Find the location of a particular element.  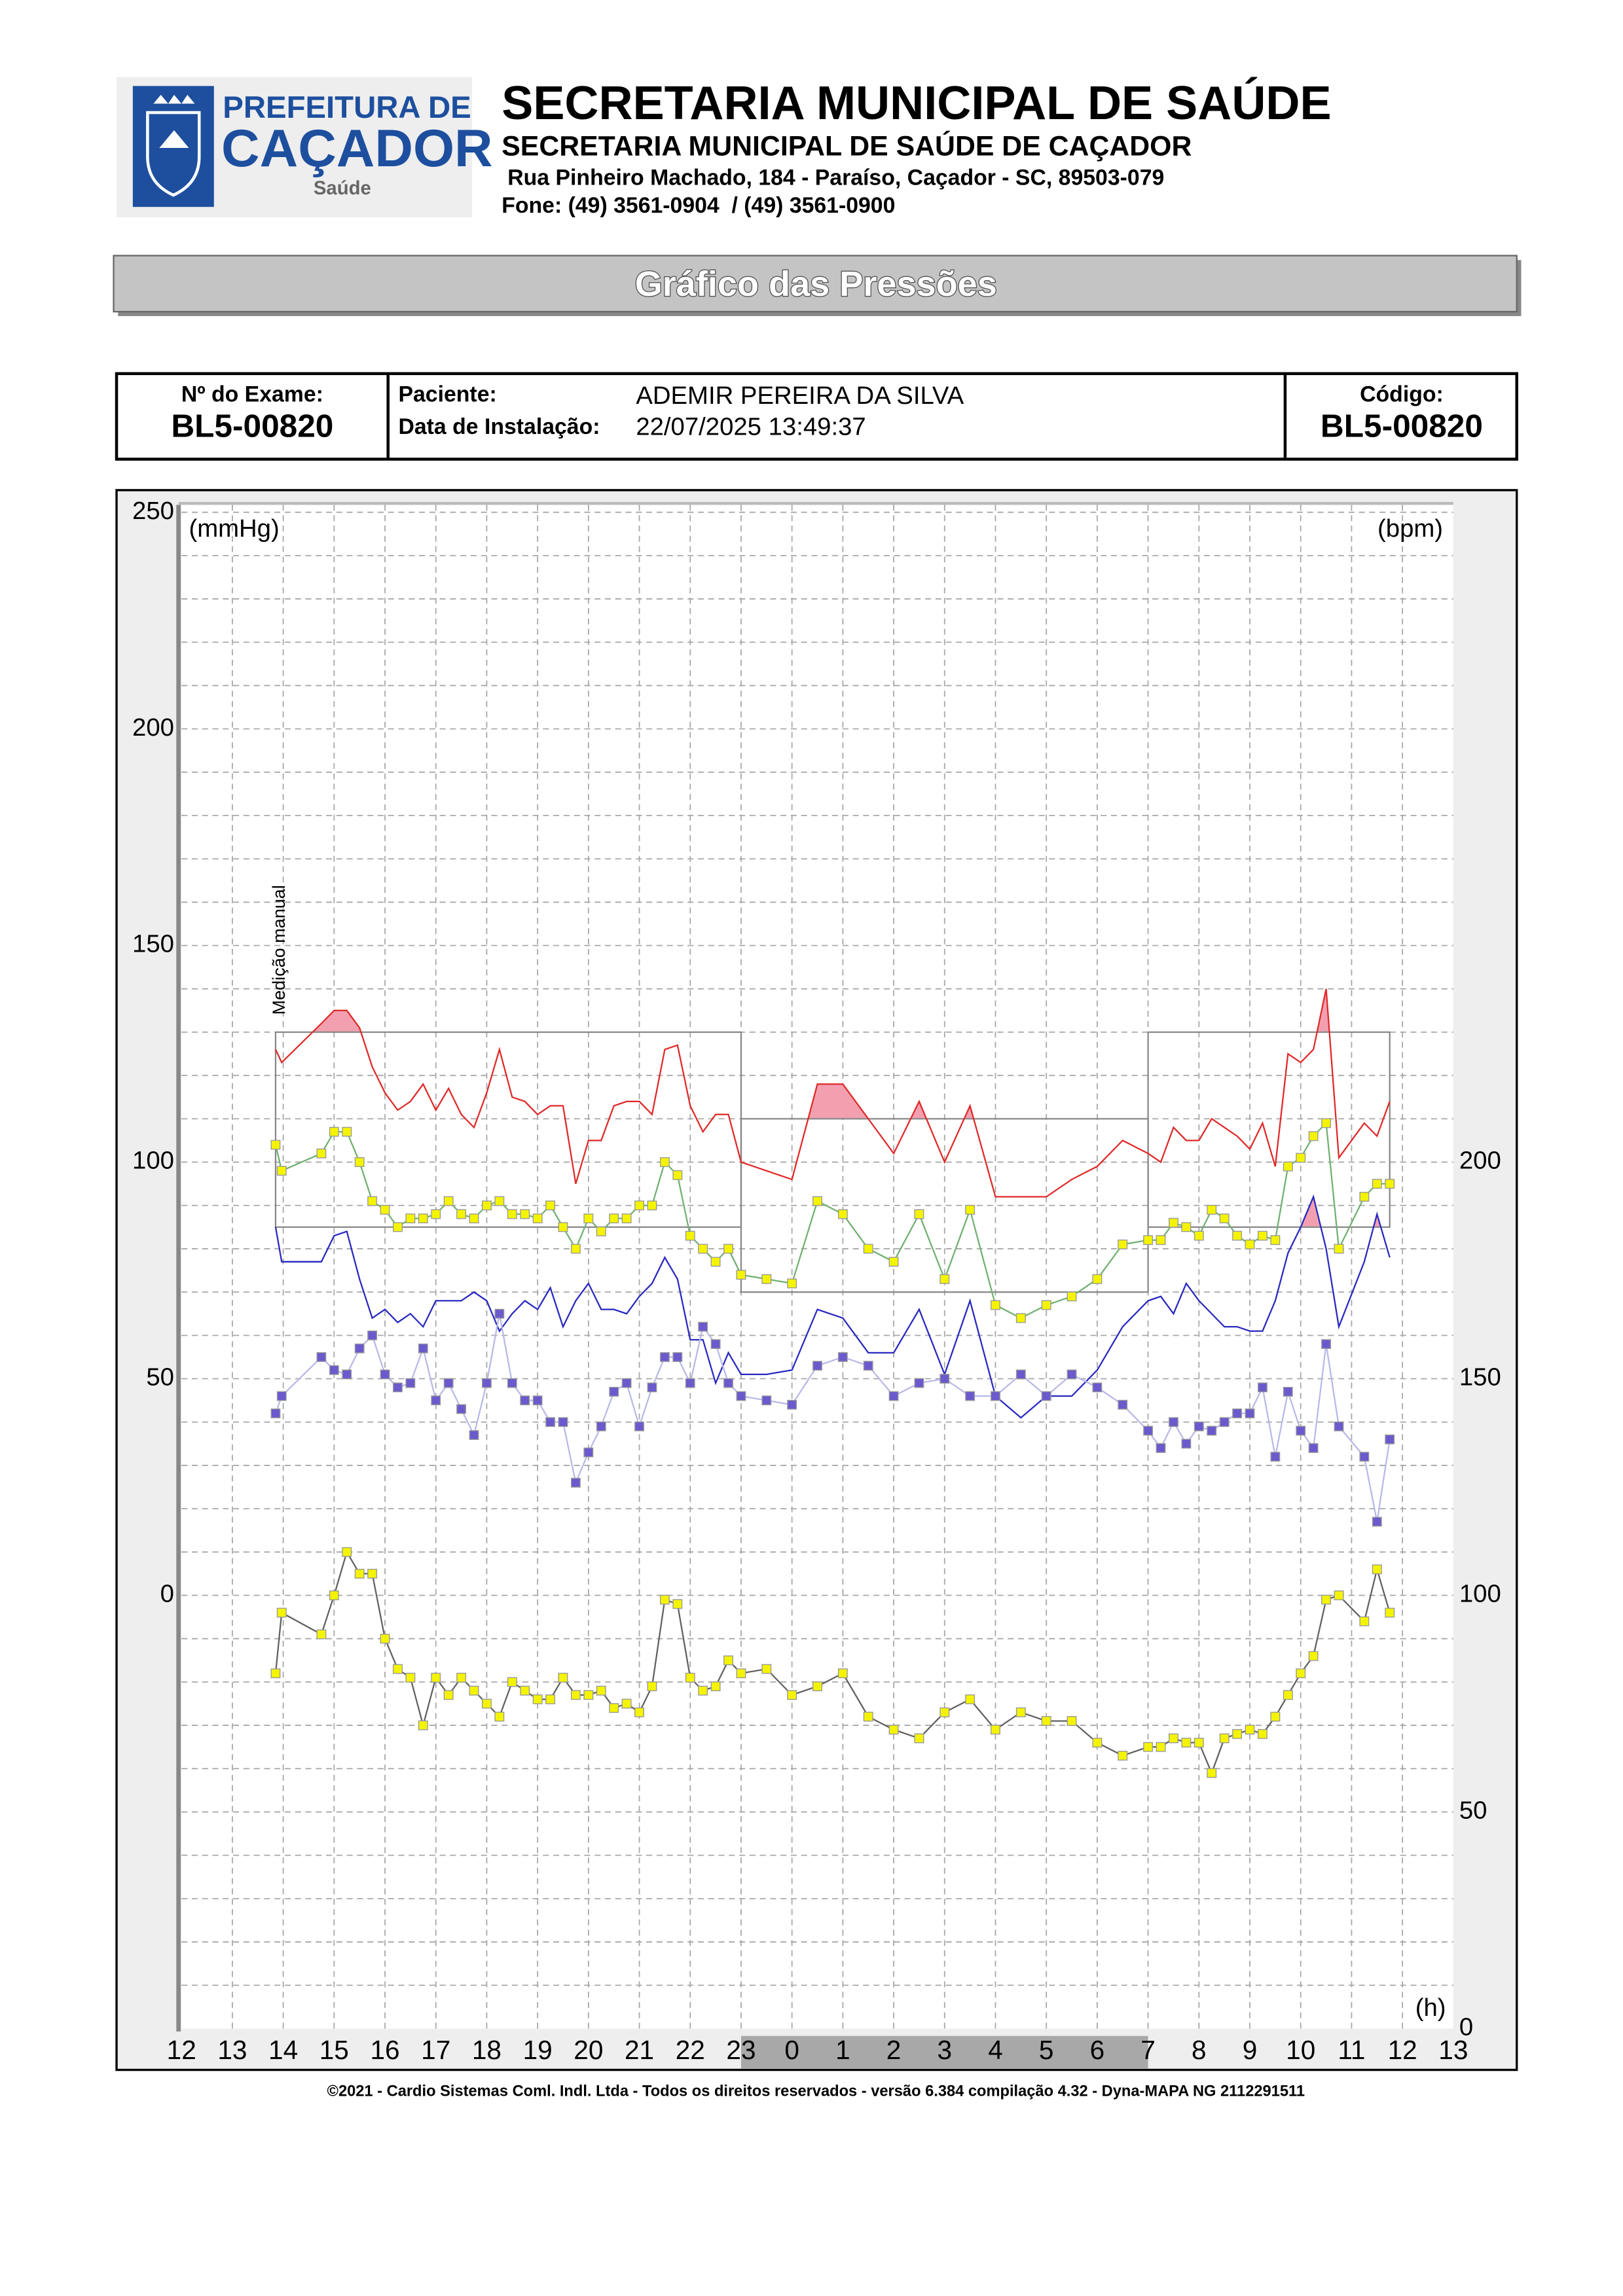

banner is located at coordinates (815, 284).